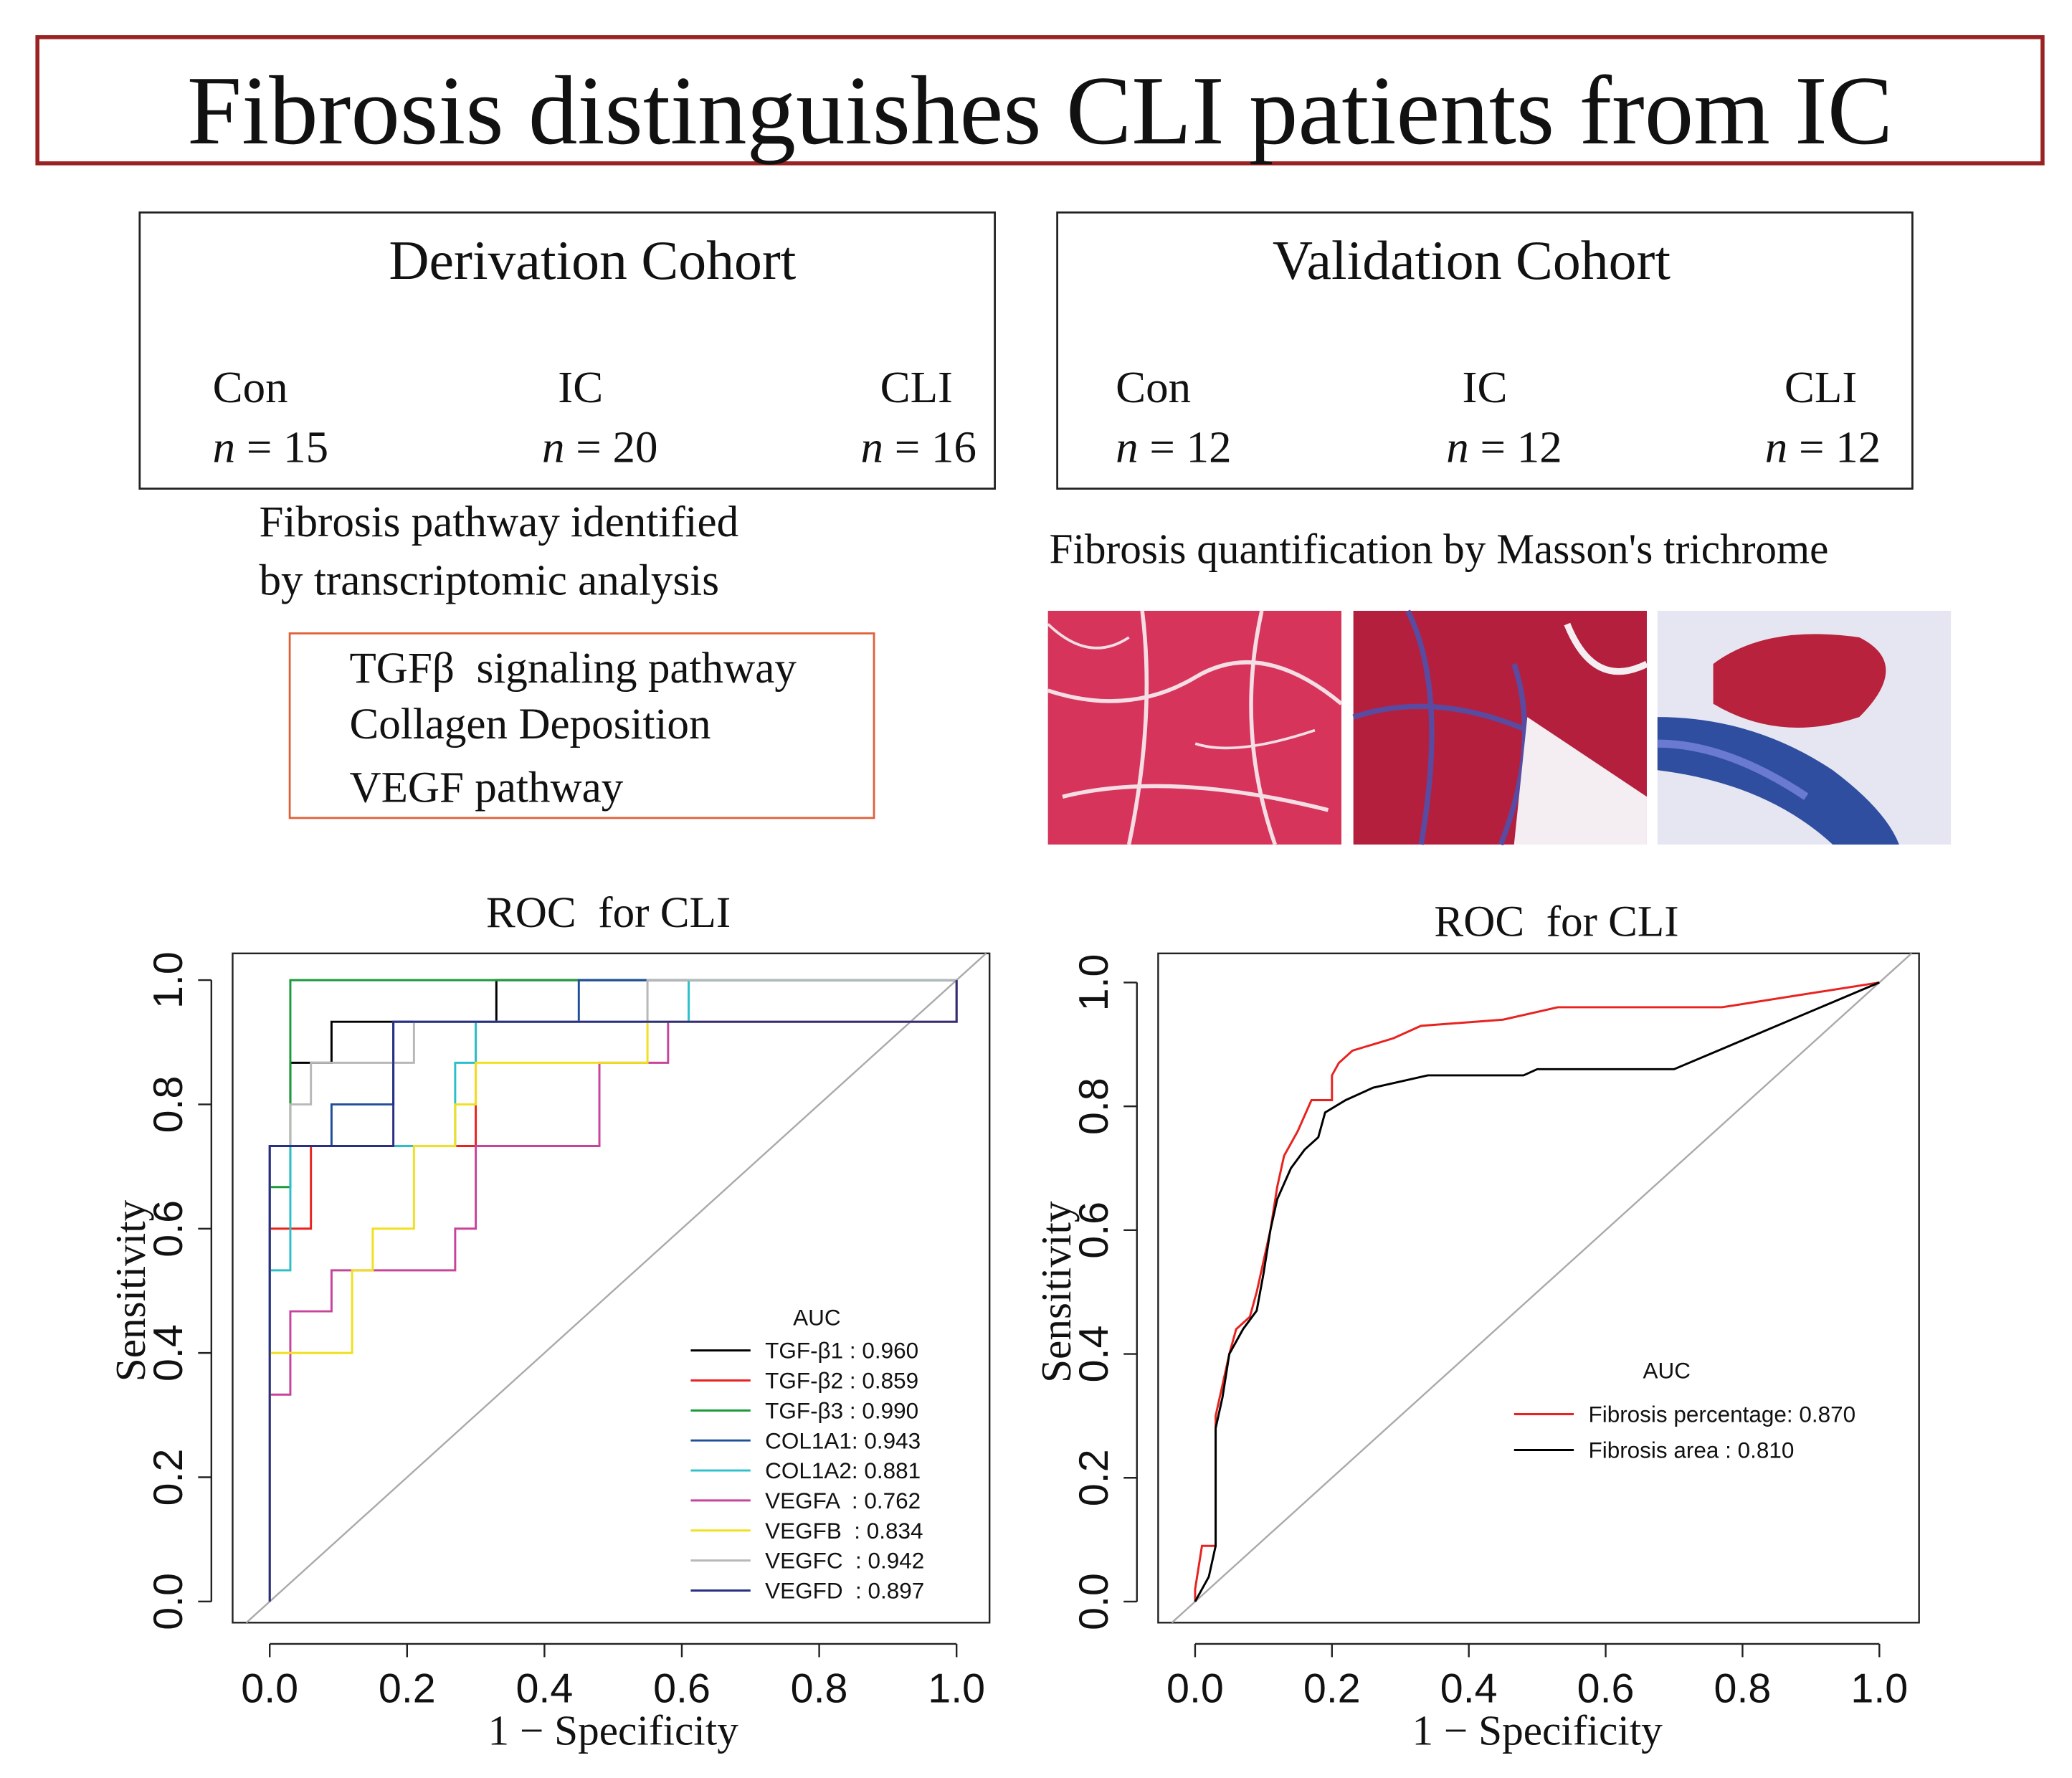  What do you see at coordinates (486, 788) in the screenshot?
I see `pathway: VEGF pathway` at bounding box center [486, 788].